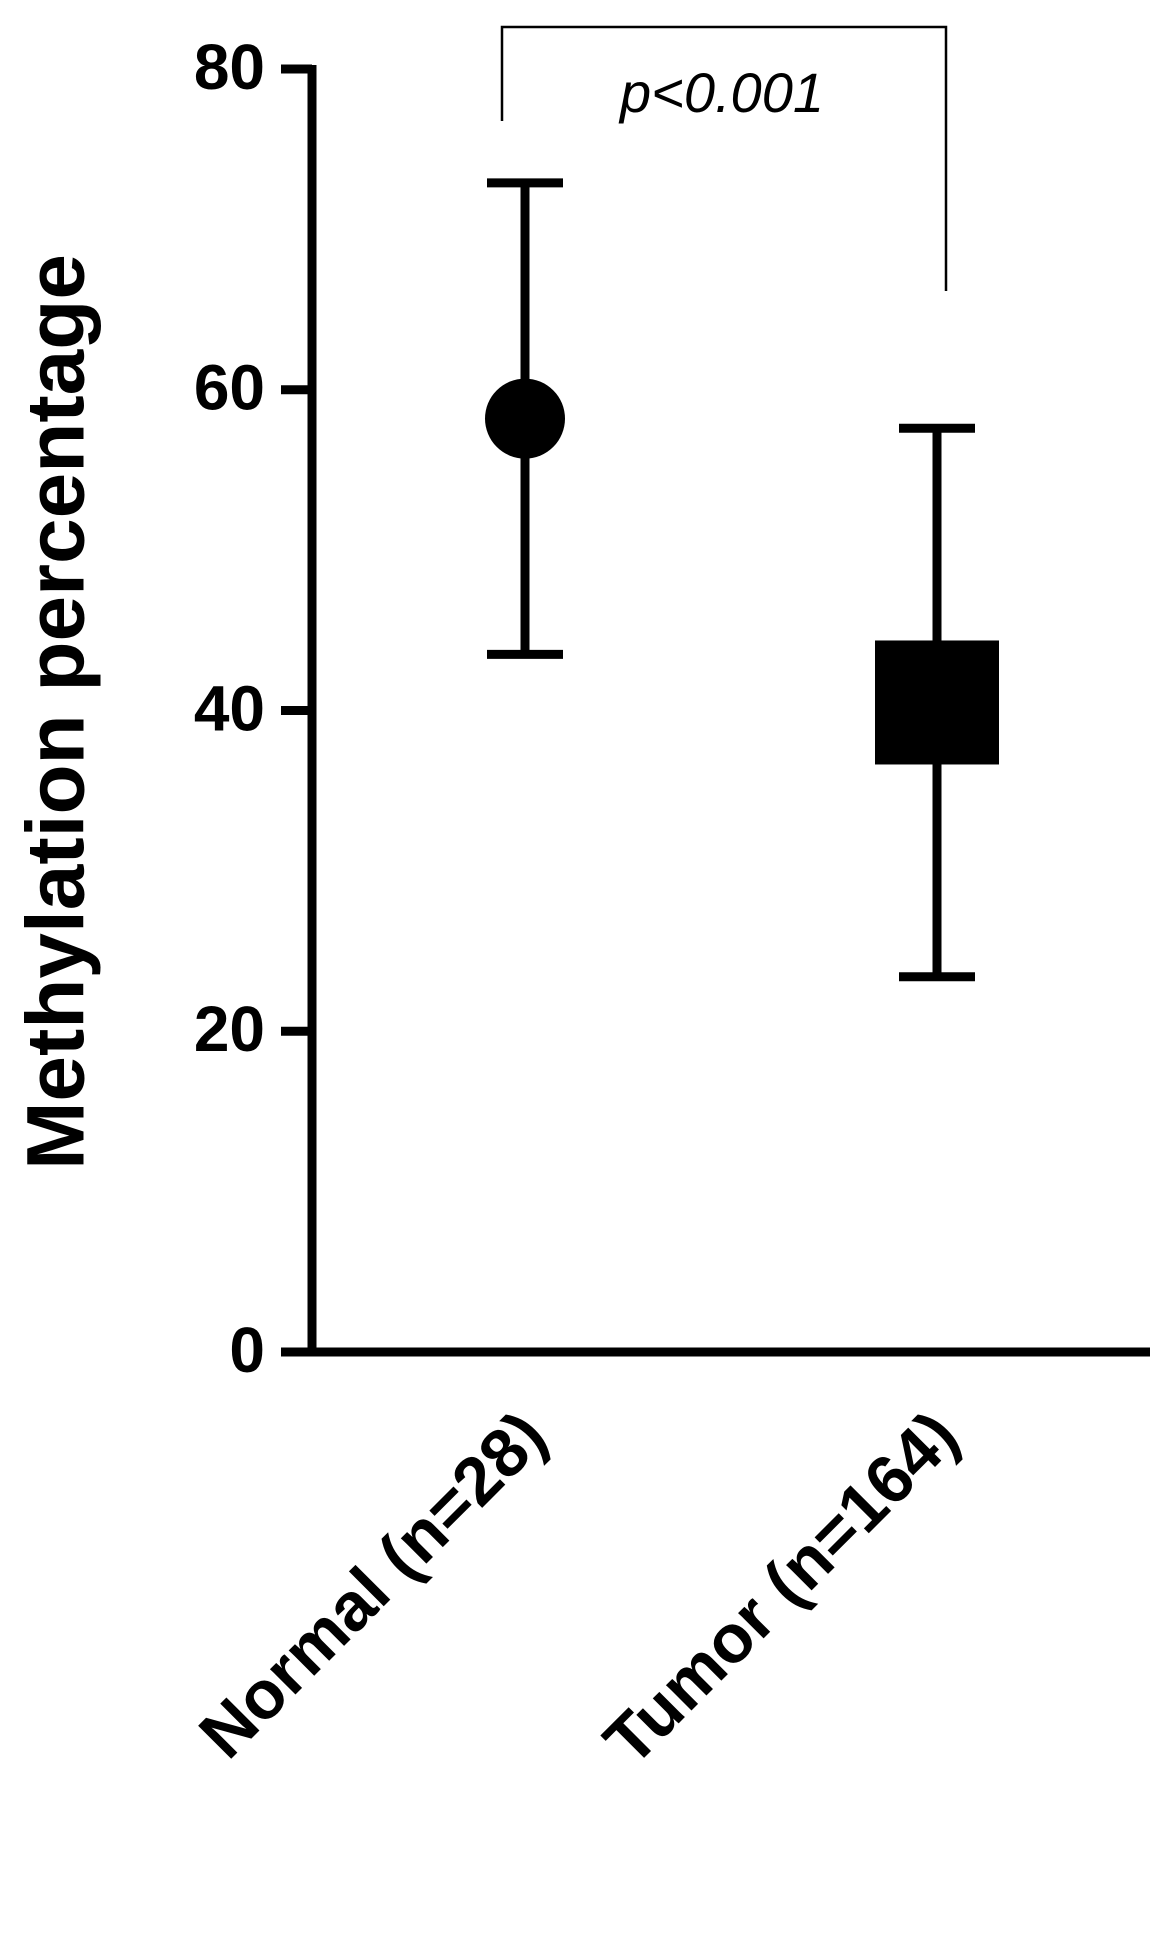 This screenshot has height=1959, width=1169. Describe the element at coordinates (229, 708) in the screenshot. I see `y-tick-label: 40` at that location.